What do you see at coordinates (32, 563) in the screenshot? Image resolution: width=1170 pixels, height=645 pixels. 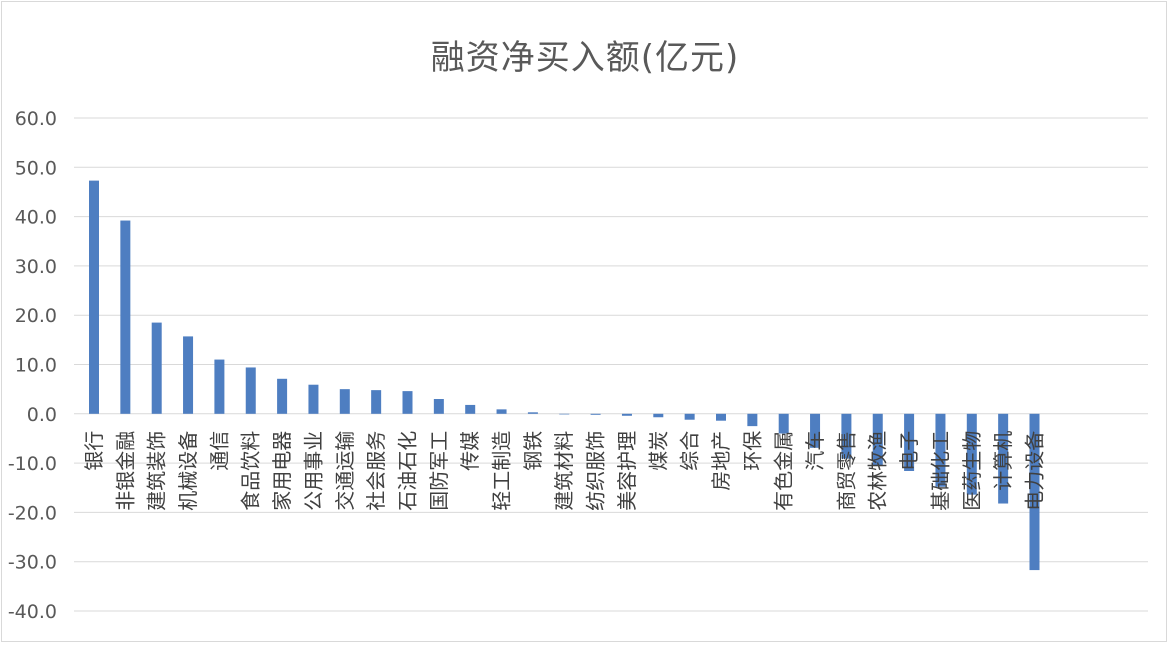 I see `y-tick-label: -30.0` at bounding box center [32, 563].